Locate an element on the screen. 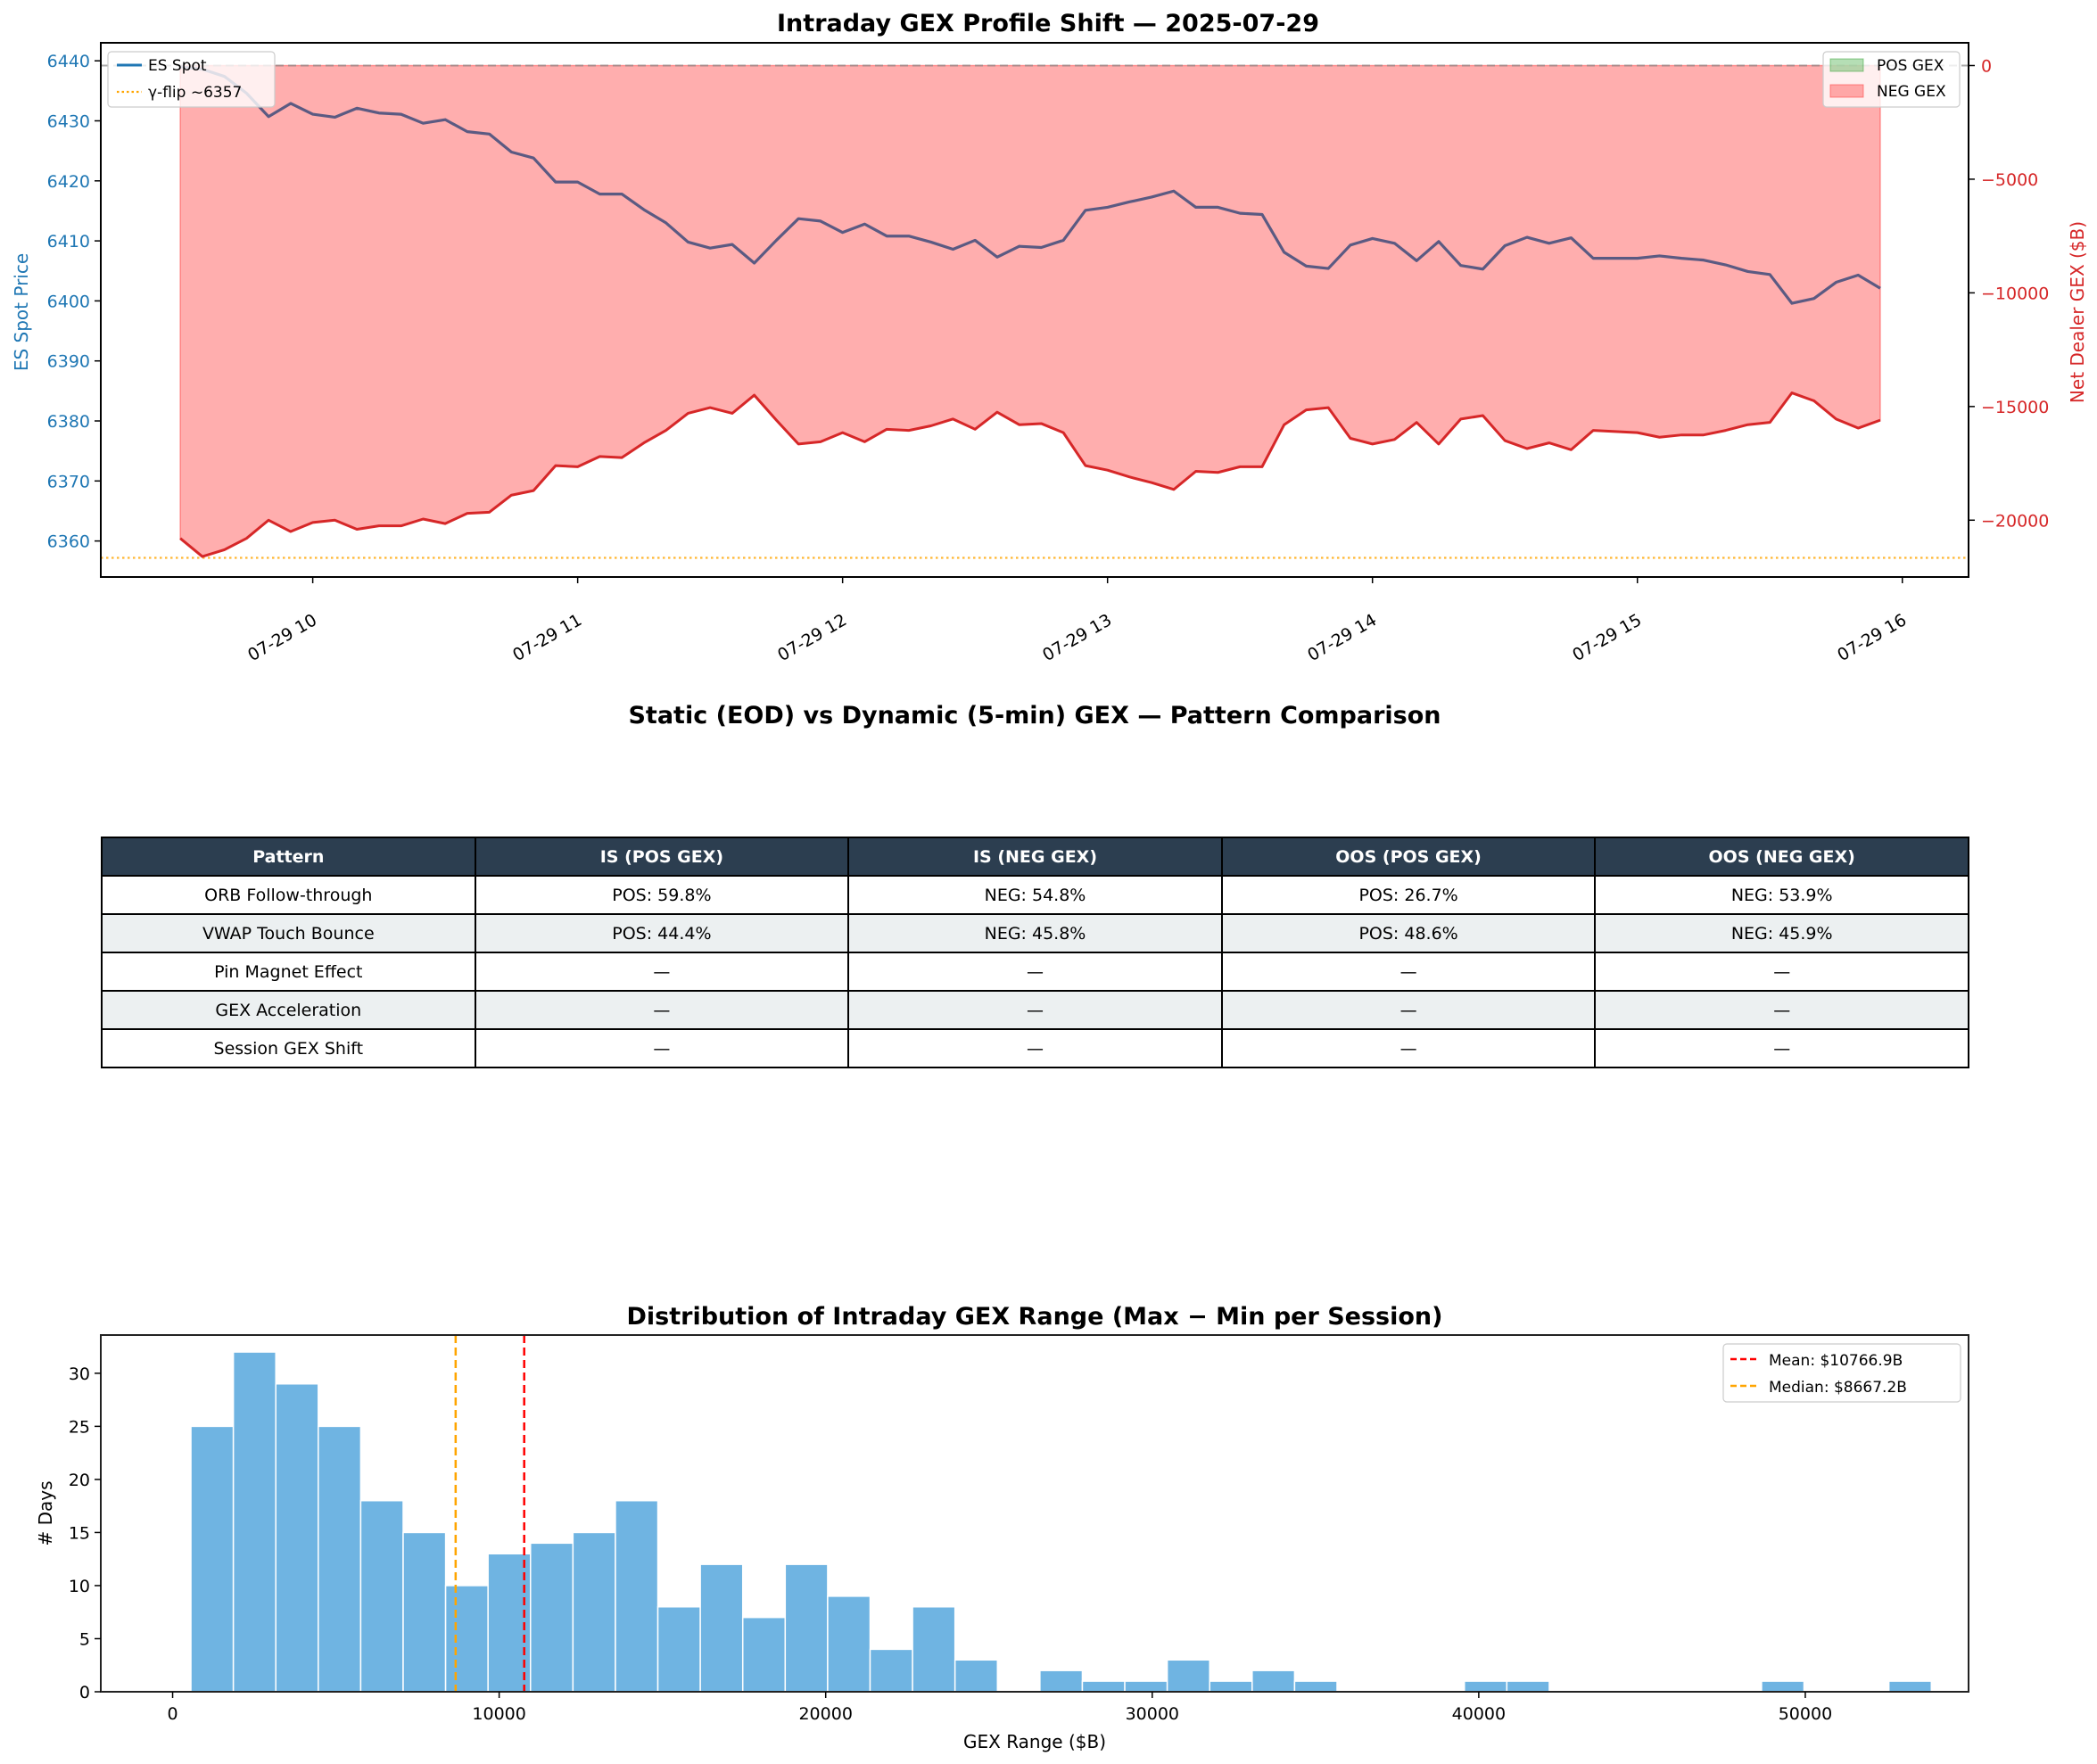 This screenshot has height=1764, width=2097. y-tick-label: 6400 is located at coordinates (68, 301).